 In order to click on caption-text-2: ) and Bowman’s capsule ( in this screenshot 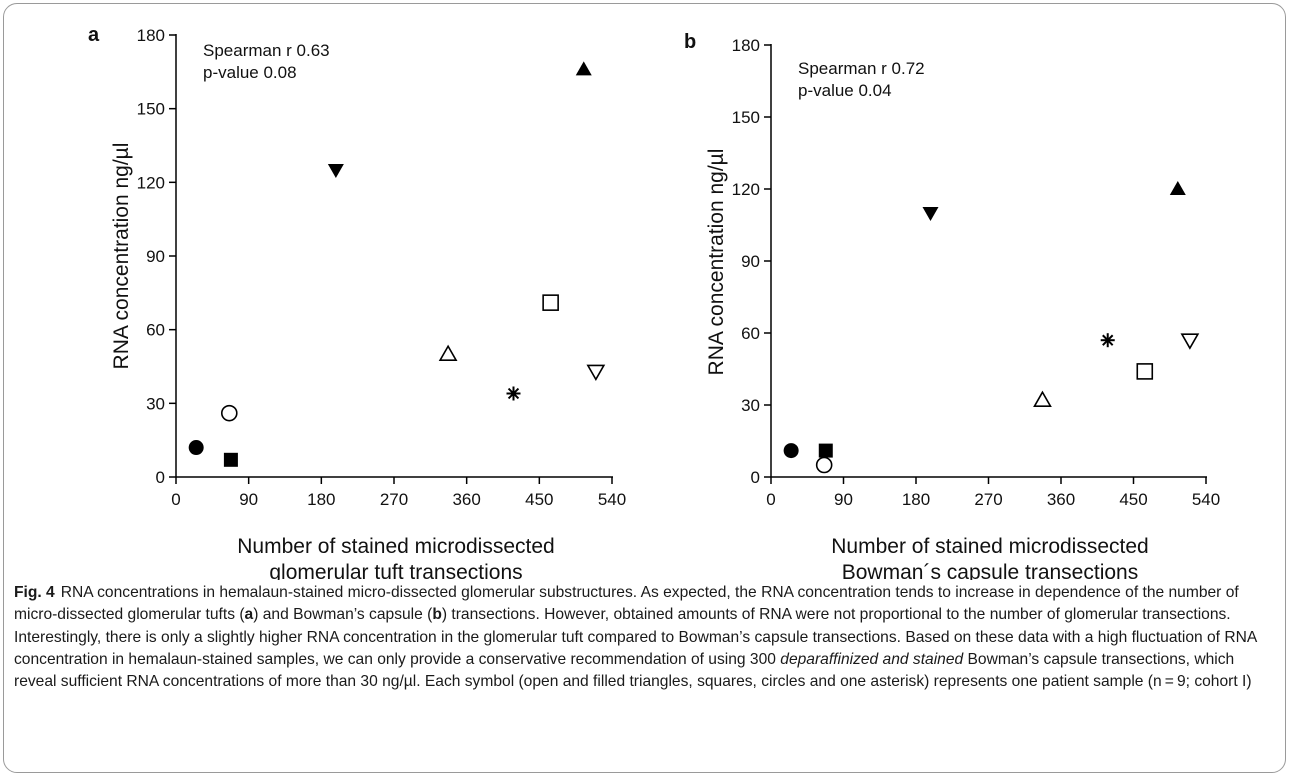, I will do `click(343, 615)`.